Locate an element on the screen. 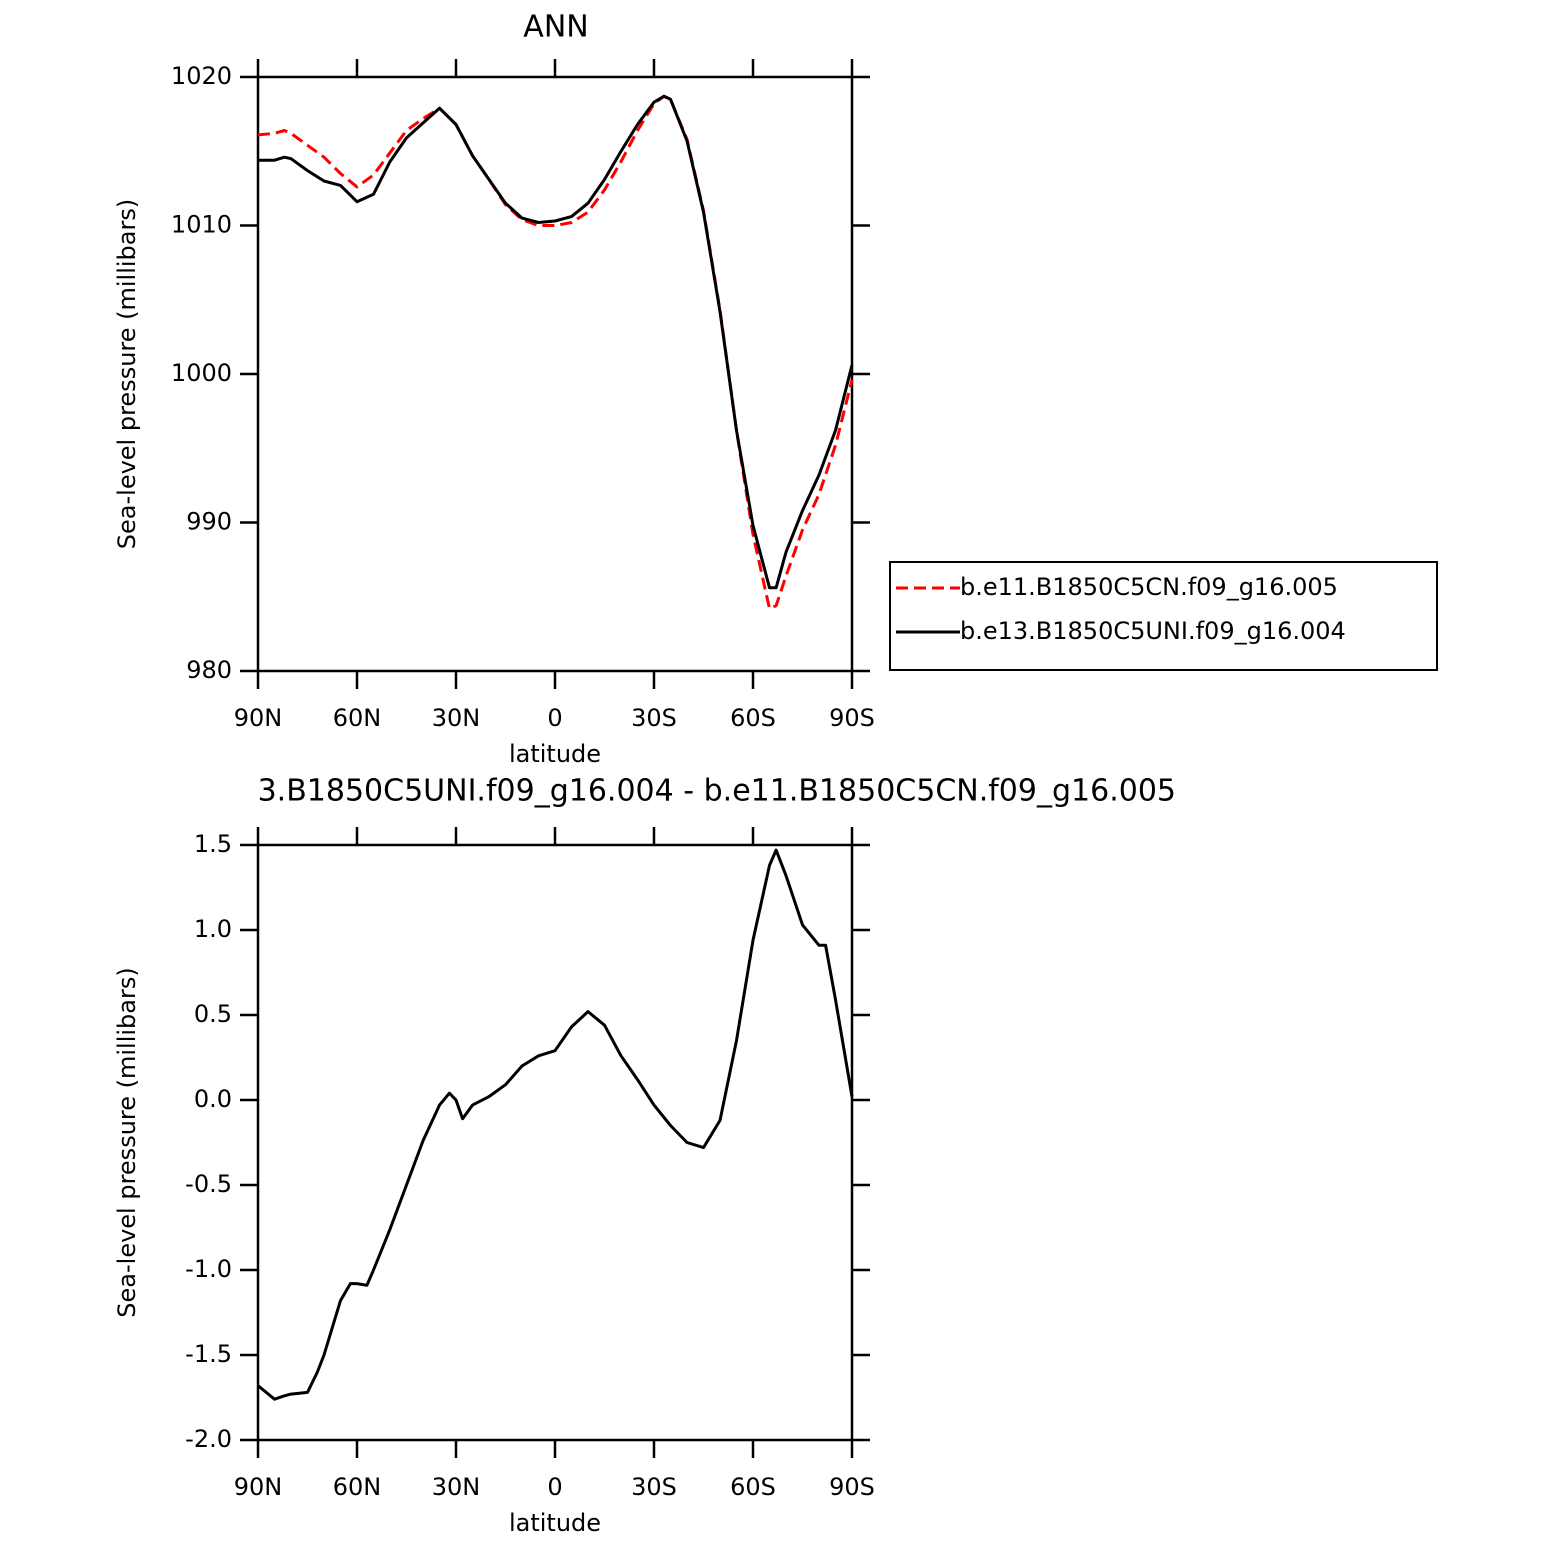  y-tick-label: 0.5 is located at coordinates (213, 1014).